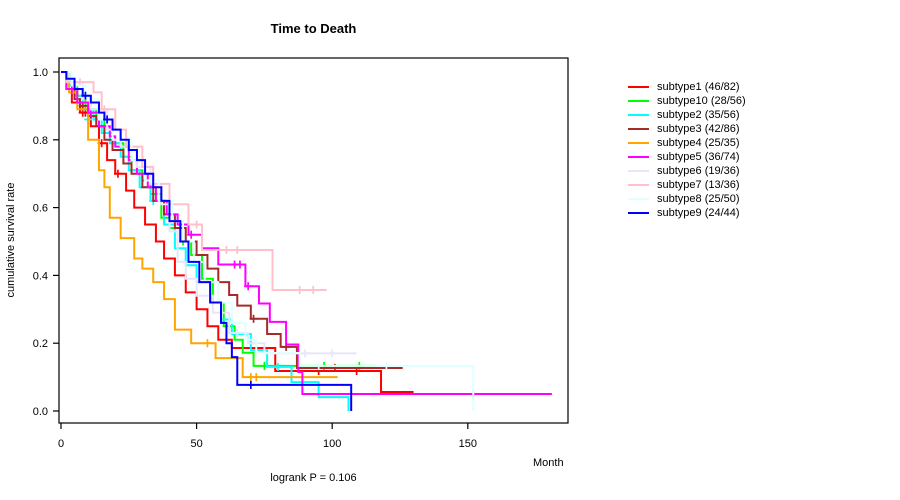 The height and width of the screenshot is (500, 900). I want to click on legend-item-subtype8: subtype8 (25/50), so click(687, 199).